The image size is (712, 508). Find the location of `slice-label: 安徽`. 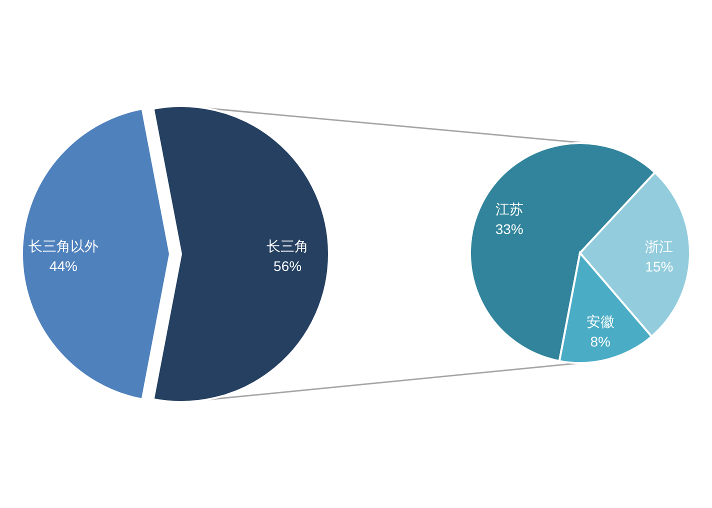

slice-label: 安徽 is located at coordinates (600, 322).